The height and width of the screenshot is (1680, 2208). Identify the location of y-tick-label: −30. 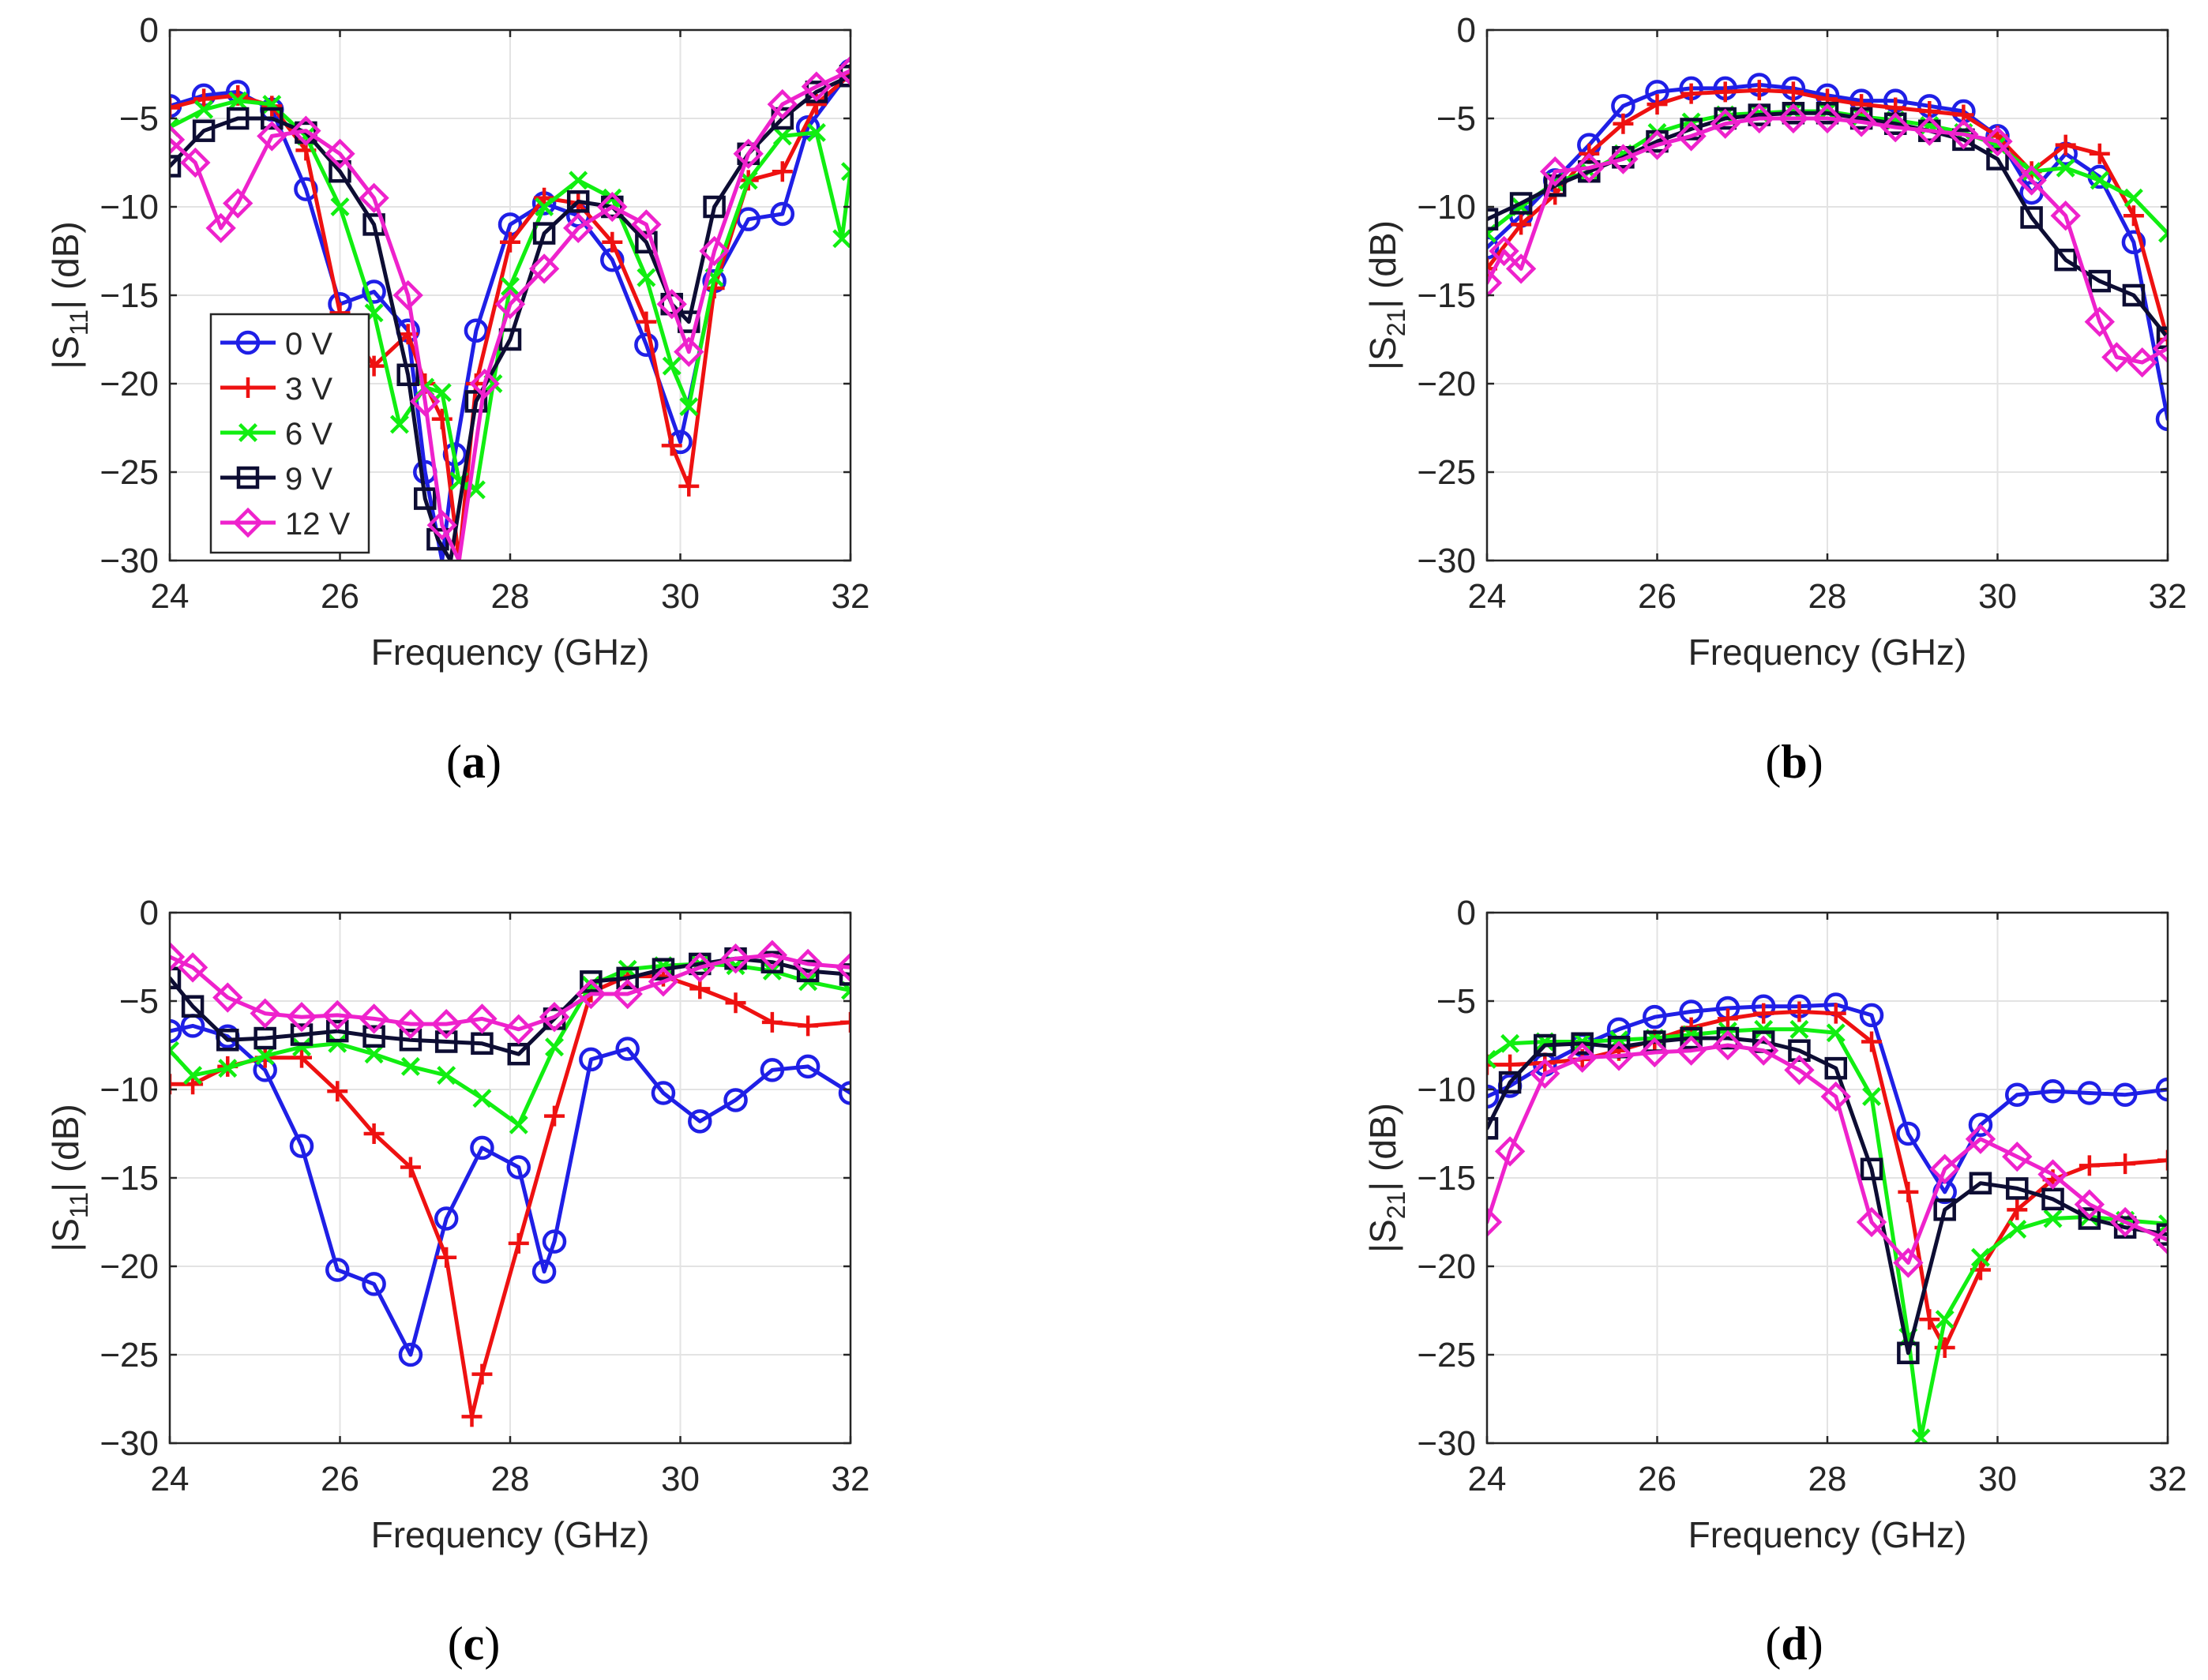
(129, 561).